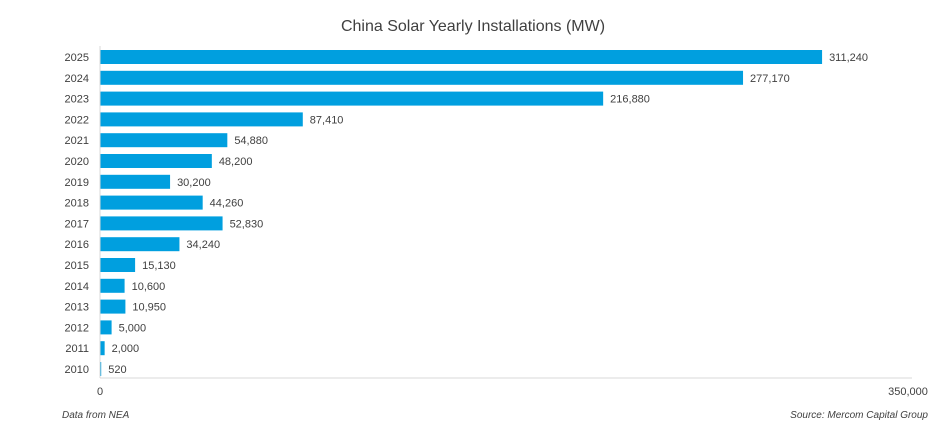 Image resolution: width=940 pixels, height=438 pixels. Describe the element at coordinates (194, 183) in the screenshot. I see `value-label-2019: 30,200` at that location.